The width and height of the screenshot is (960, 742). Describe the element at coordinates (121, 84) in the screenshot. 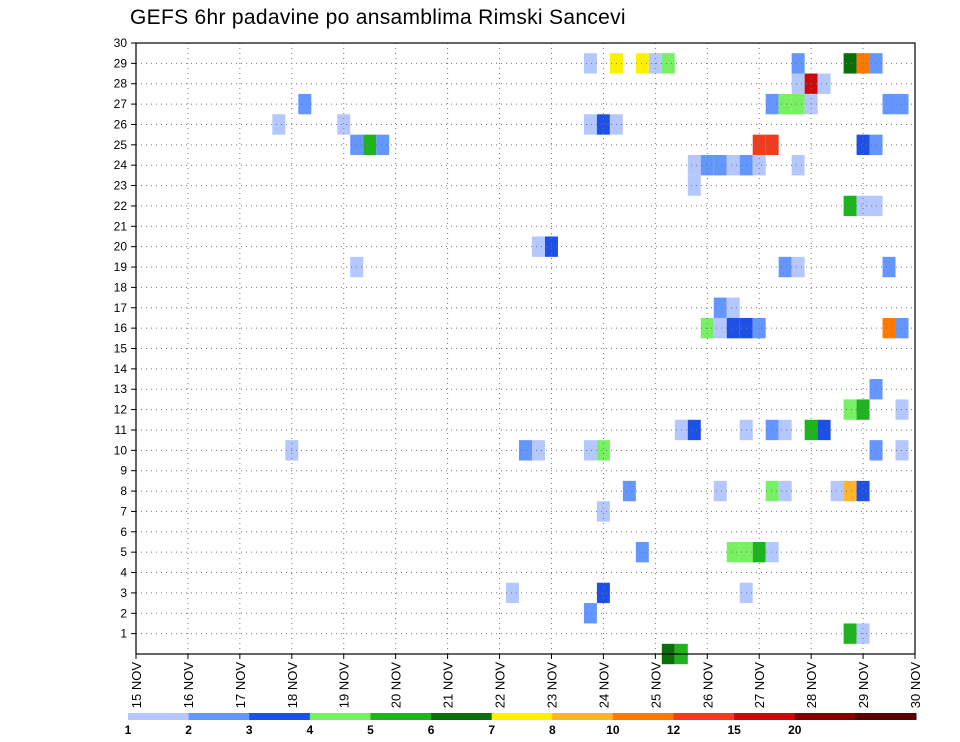

I see `y-tick-label: 28` at that location.